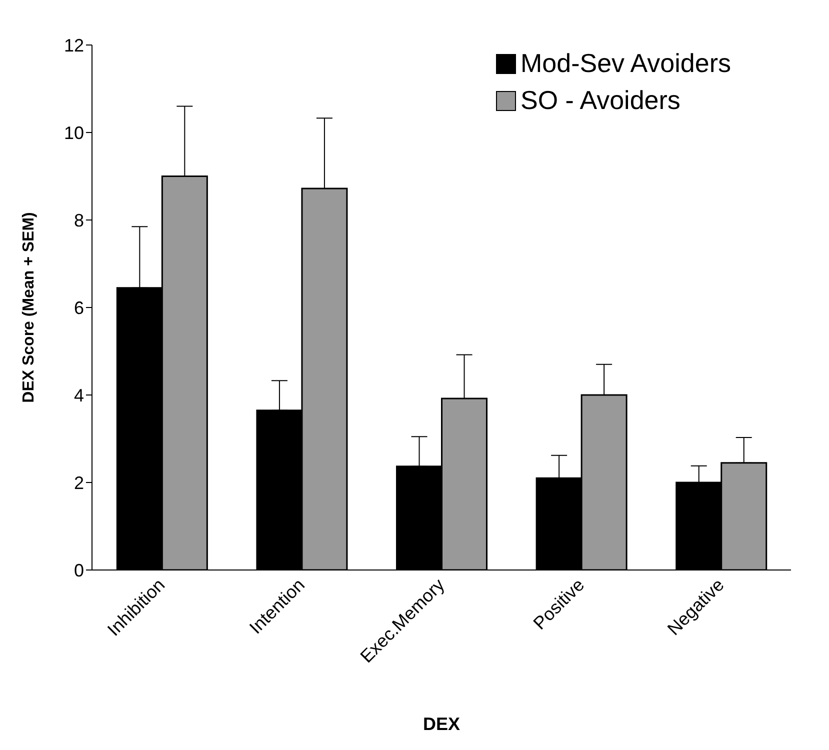 The height and width of the screenshot is (750, 829). I want to click on y-axis-title: DEX Score (Mean + SEM), so click(29, 307).